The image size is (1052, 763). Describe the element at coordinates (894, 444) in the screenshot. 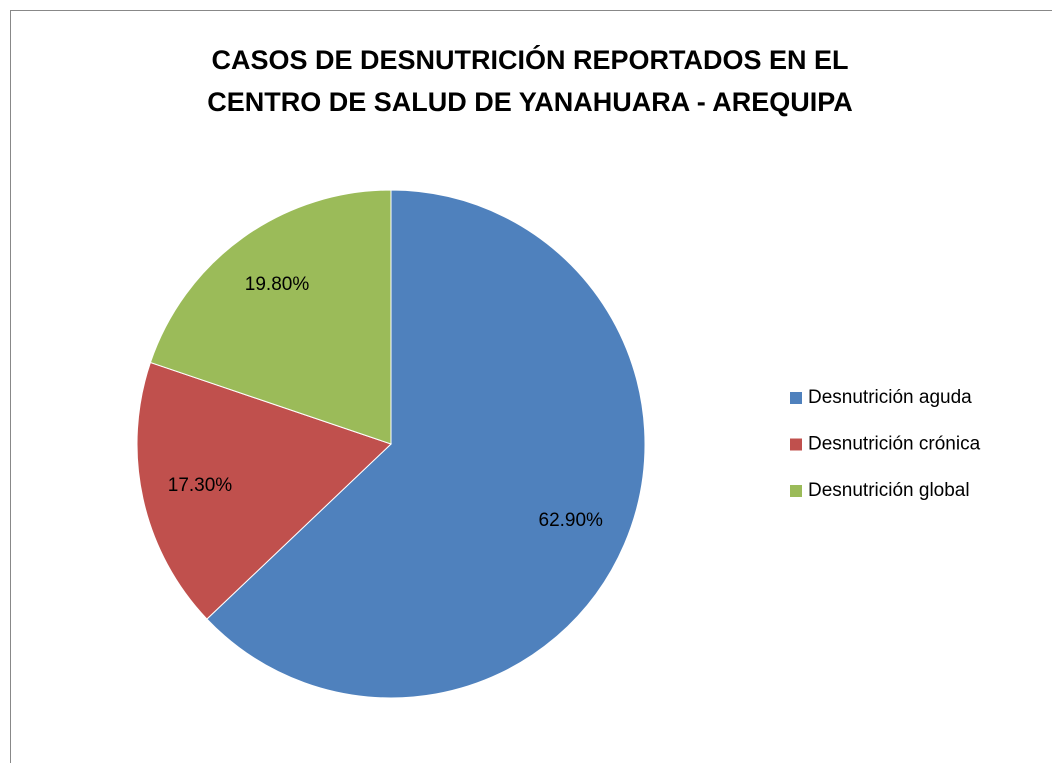

I see `legend-label: Desnutrición crónica` at that location.